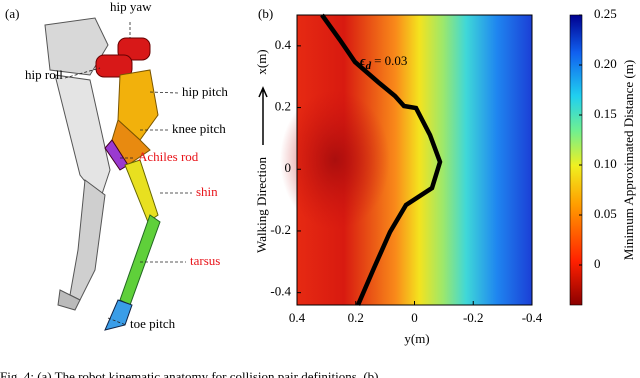 The image size is (640, 378). I want to click on annotation: hip pitch, so click(205, 91).